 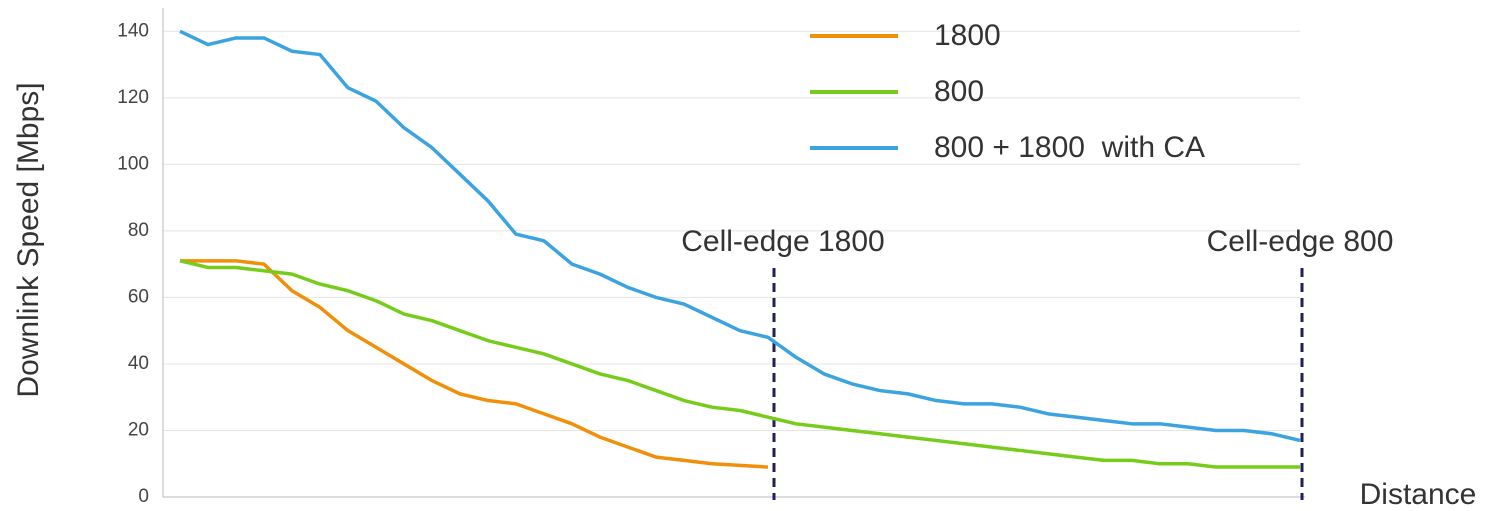 What do you see at coordinates (1418, 494) in the screenshot?
I see `x-axis-label: Distance` at bounding box center [1418, 494].